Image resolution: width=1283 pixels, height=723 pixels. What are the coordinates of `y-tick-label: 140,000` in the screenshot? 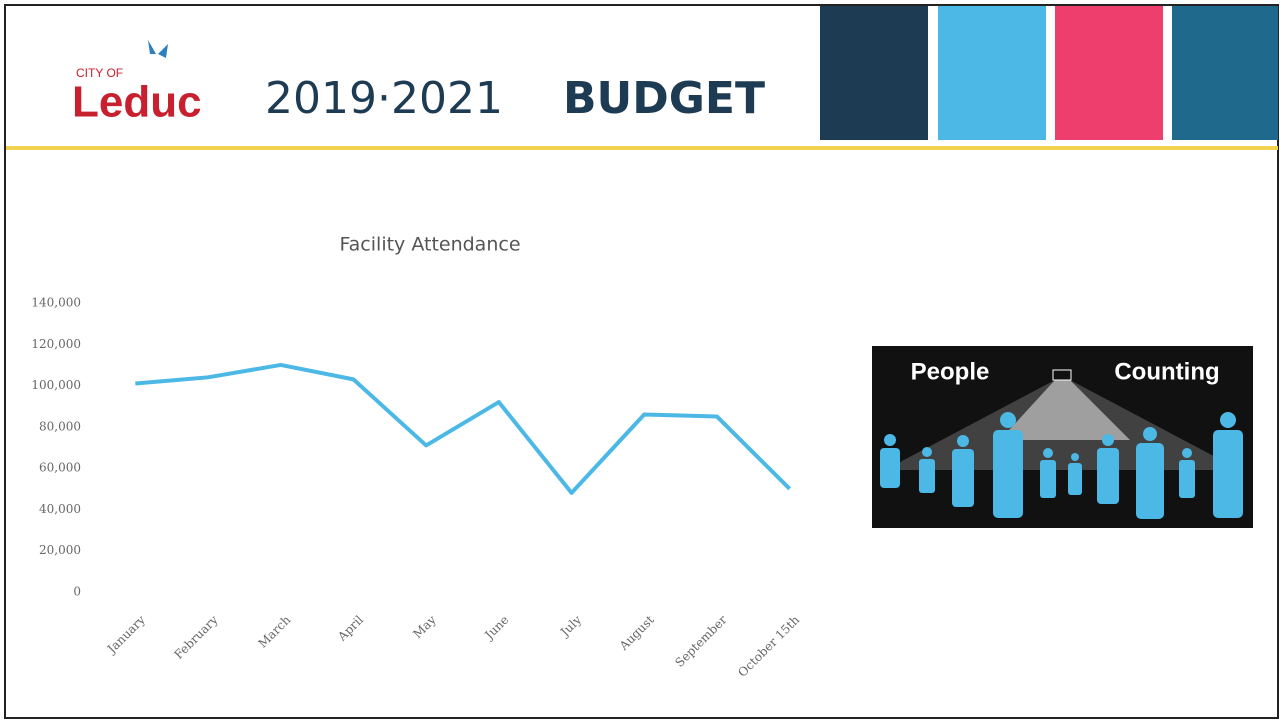 It's located at (56, 303).